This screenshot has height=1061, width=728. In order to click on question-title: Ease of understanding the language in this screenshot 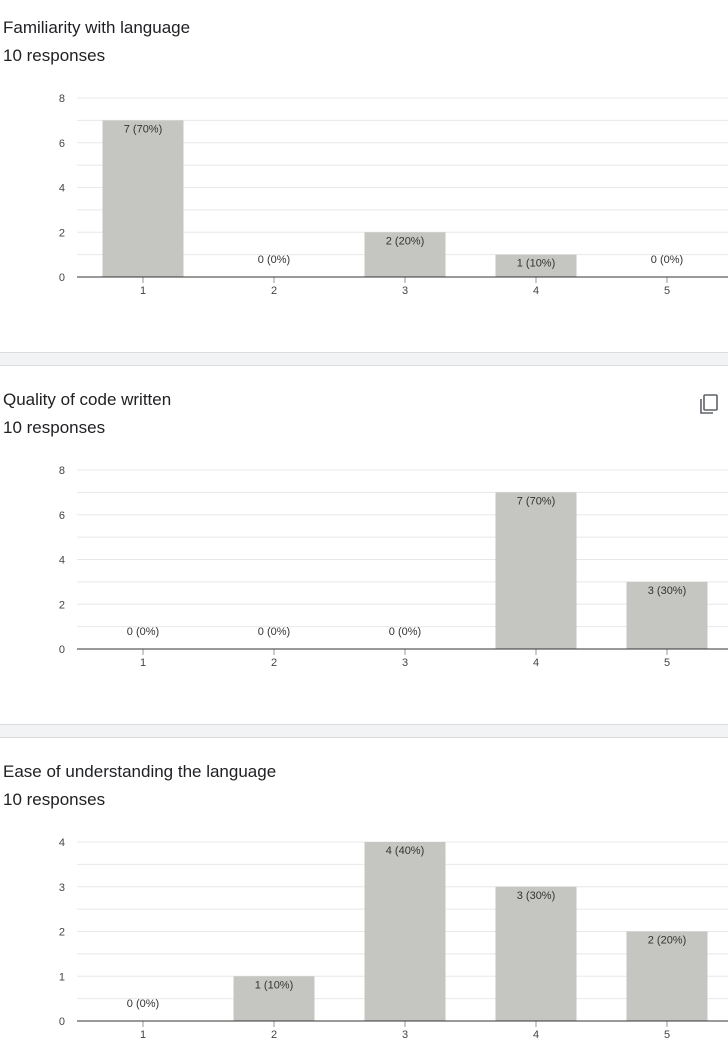, I will do `click(140, 771)`.